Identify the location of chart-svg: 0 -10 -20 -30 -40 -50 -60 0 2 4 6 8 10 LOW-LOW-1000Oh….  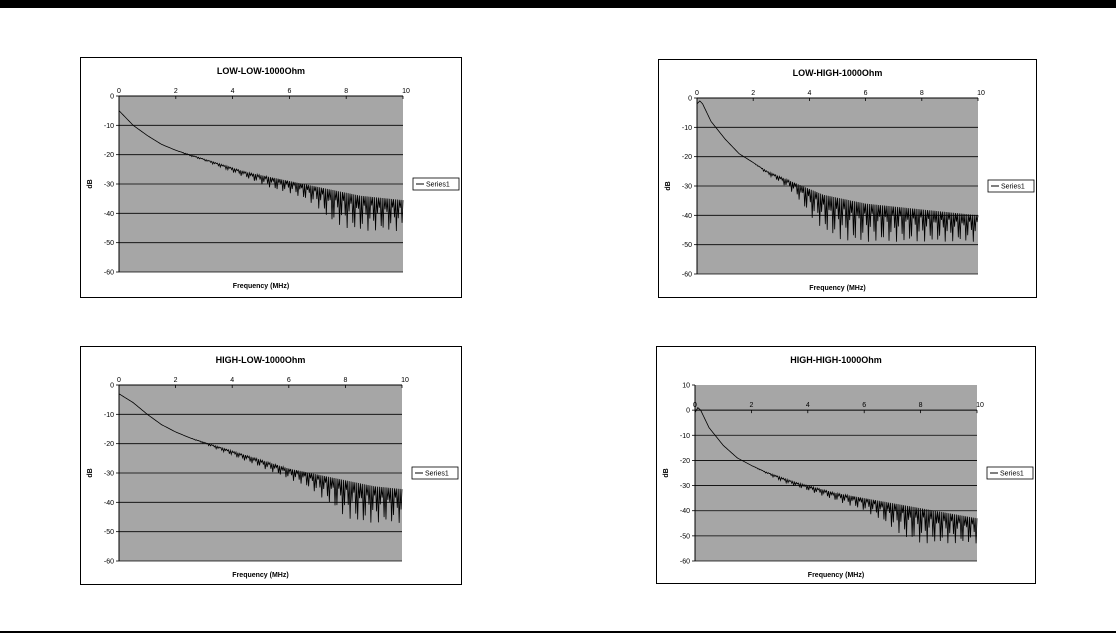
(273, 178).